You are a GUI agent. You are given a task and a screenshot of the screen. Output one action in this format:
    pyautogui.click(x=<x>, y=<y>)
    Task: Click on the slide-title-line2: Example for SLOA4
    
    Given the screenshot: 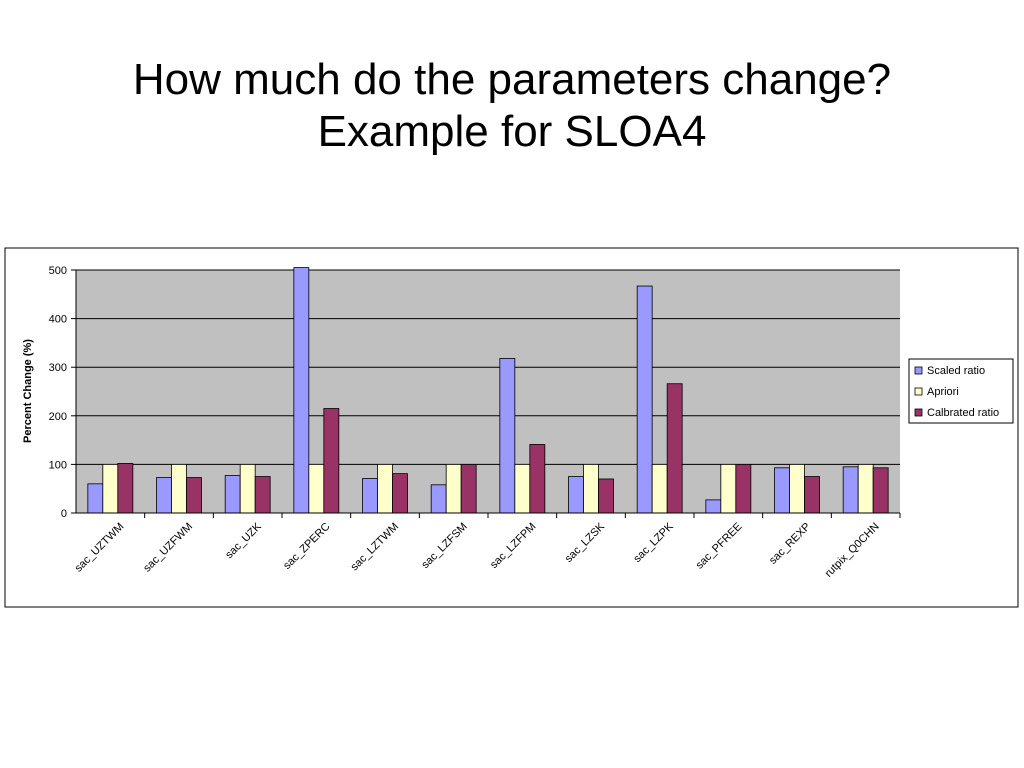 What is the action you would take?
    pyautogui.click(x=512, y=131)
    